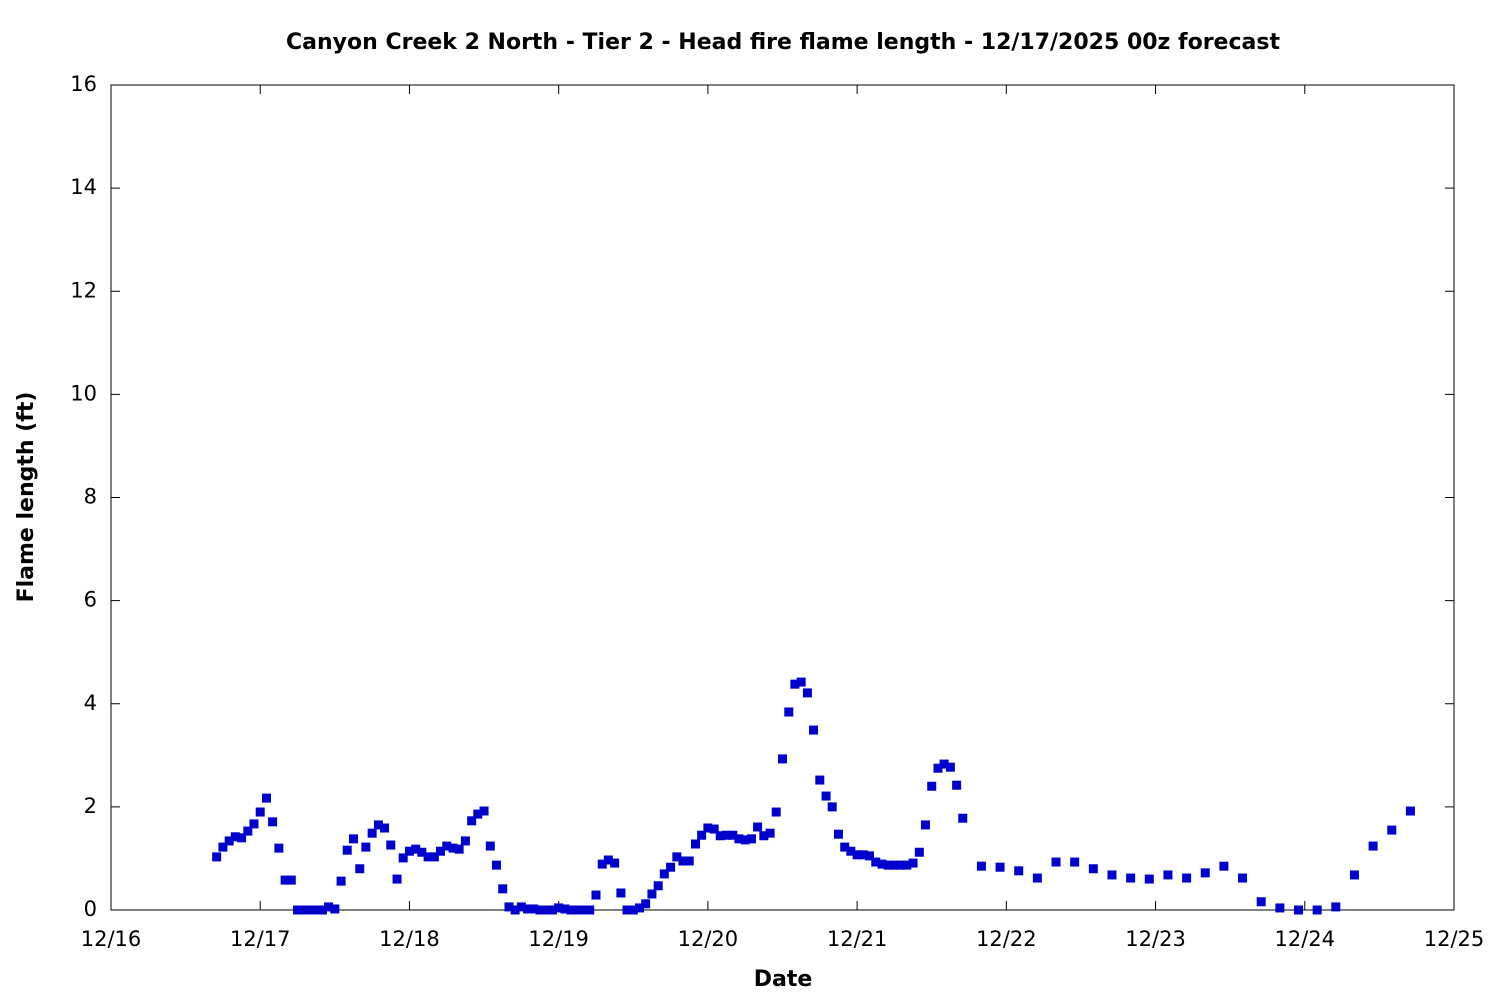 The image size is (1500, 1000). Describe the element at coordinates (90, 806) in the screenshot. I see `y-tick-label: 2` at that location.